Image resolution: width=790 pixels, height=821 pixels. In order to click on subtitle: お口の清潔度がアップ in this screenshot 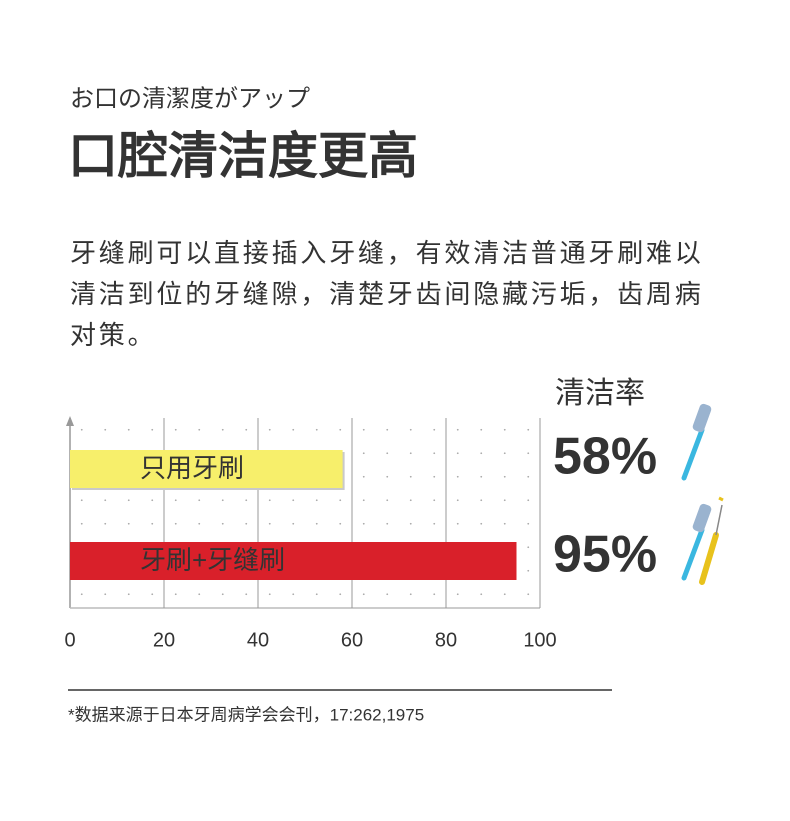, I will do `click(190, 98)`.